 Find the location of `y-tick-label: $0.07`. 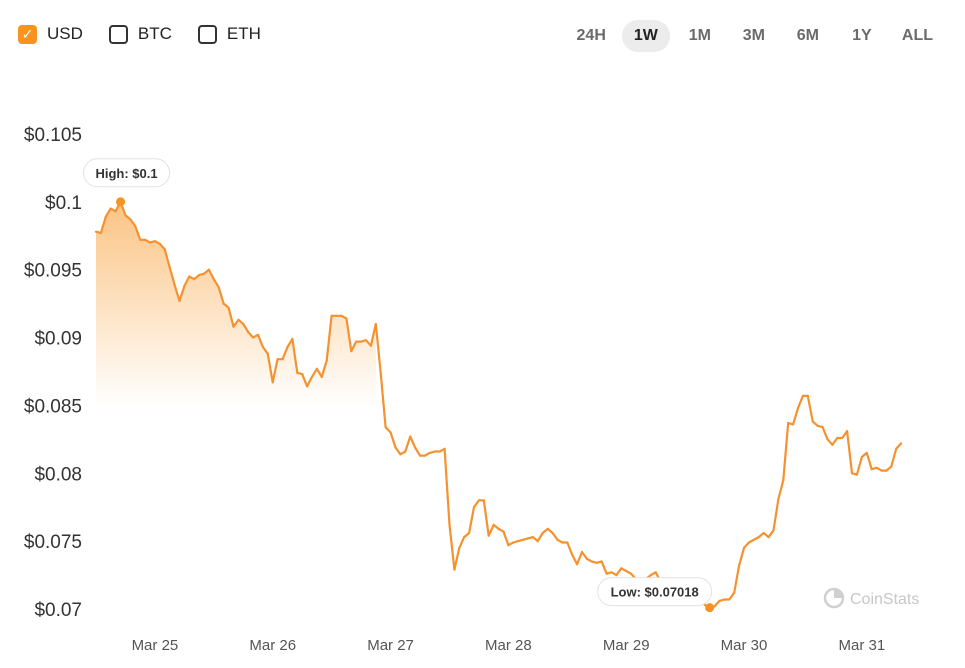

y-tick-label: $0.07 is located at coordinates (58, 610).